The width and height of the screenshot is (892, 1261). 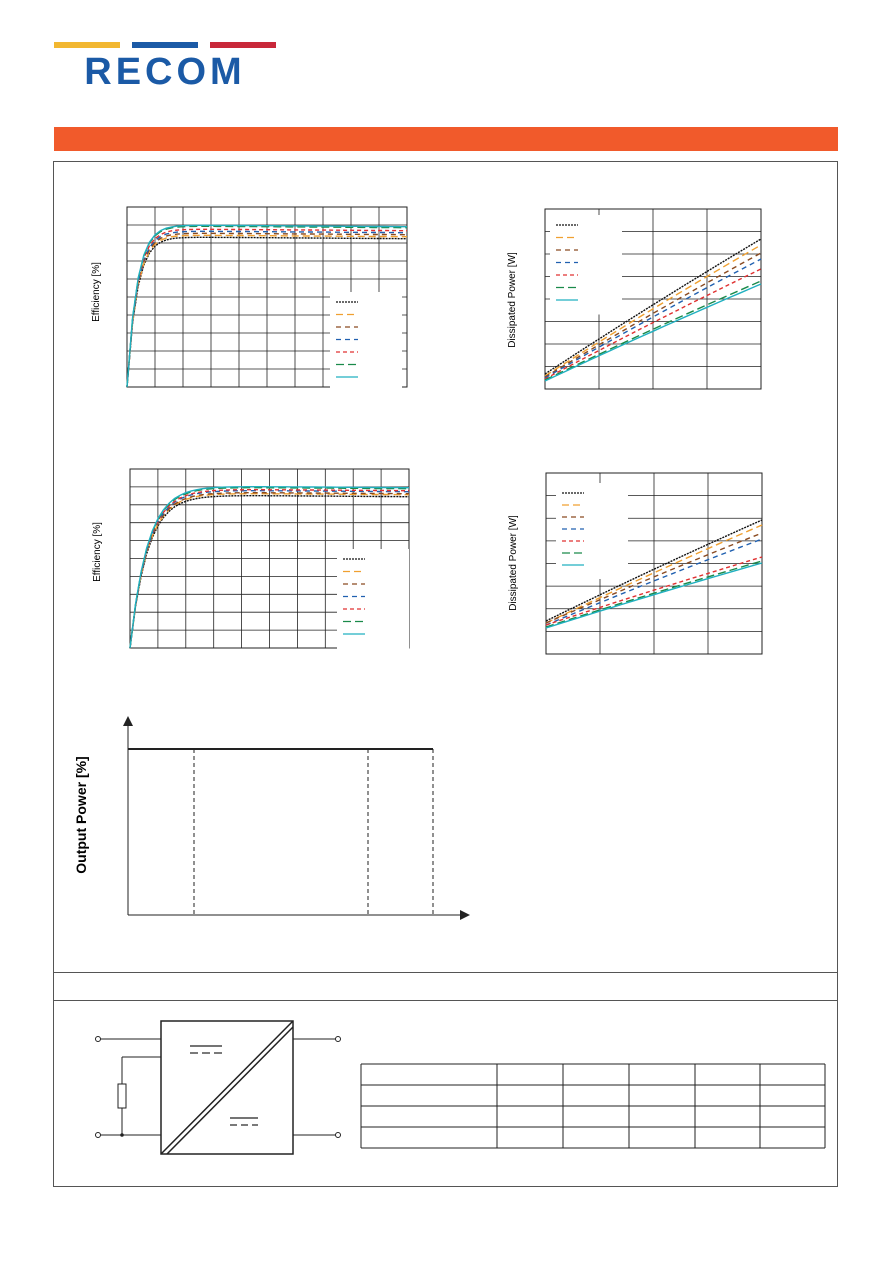 What do you see at coordinates (122, 1096) in the screenshot?
I see `trim-resistor` at bounding box center [122, 1096].